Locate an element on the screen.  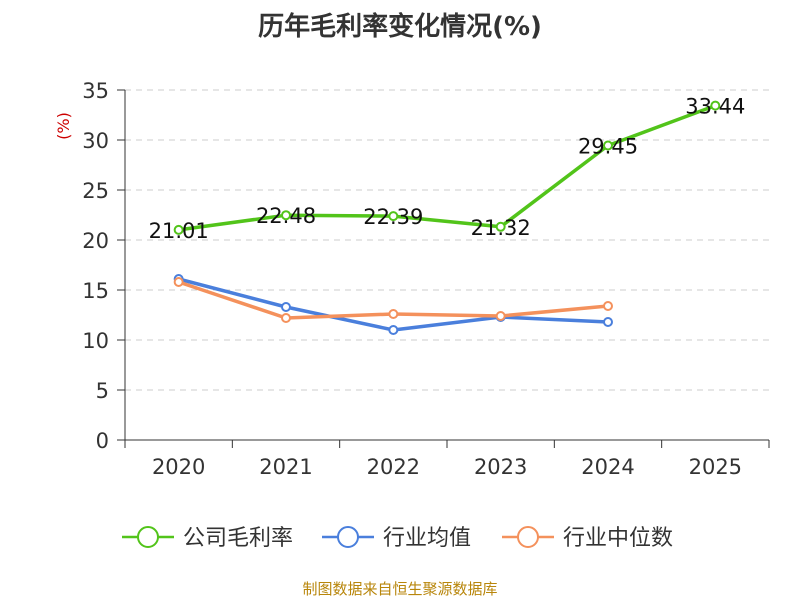
data-label: 33.44 is located at coordinates (715, 107).